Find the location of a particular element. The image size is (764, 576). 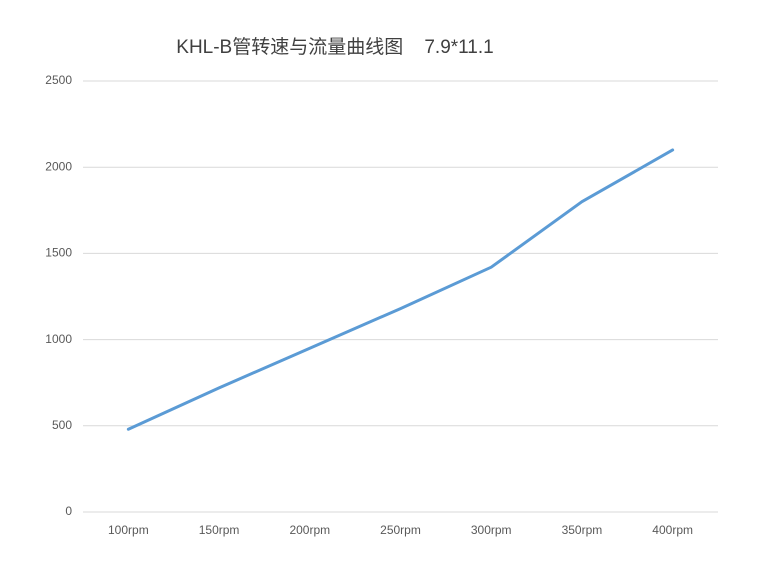

x-tick-label: 250rpm is located at coordinates (400, 530).